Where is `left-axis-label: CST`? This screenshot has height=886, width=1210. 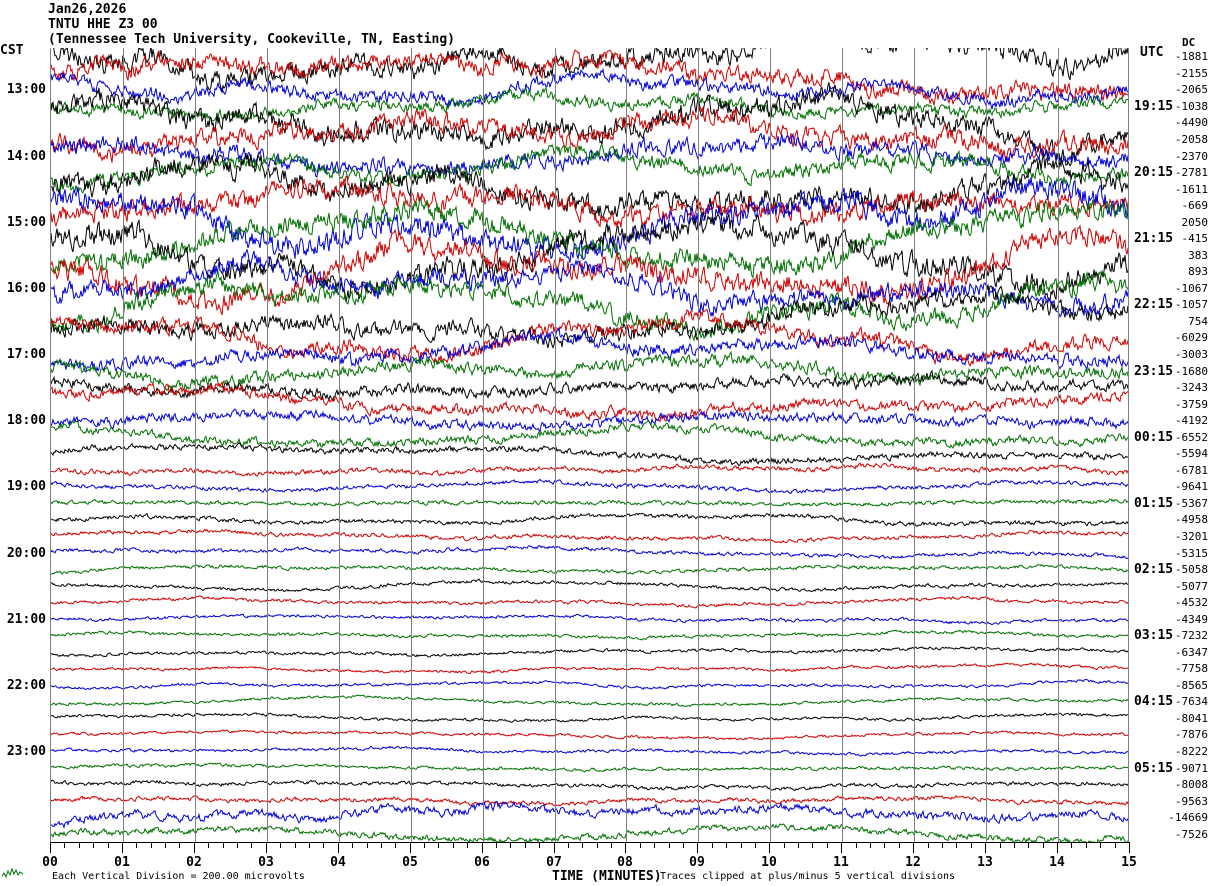
left-axis-label: CST is located at coordinates (12, 50).